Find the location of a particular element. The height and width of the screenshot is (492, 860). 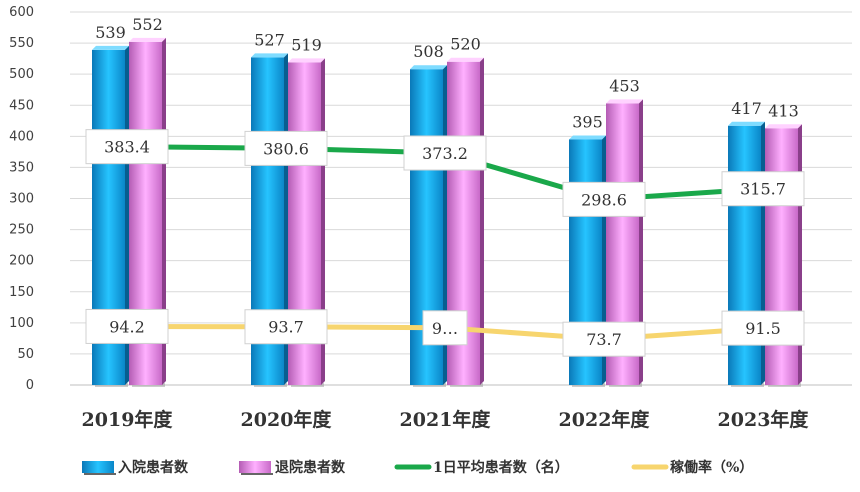

x-category-label: 2020年度 is located at coordinates (287, 419).